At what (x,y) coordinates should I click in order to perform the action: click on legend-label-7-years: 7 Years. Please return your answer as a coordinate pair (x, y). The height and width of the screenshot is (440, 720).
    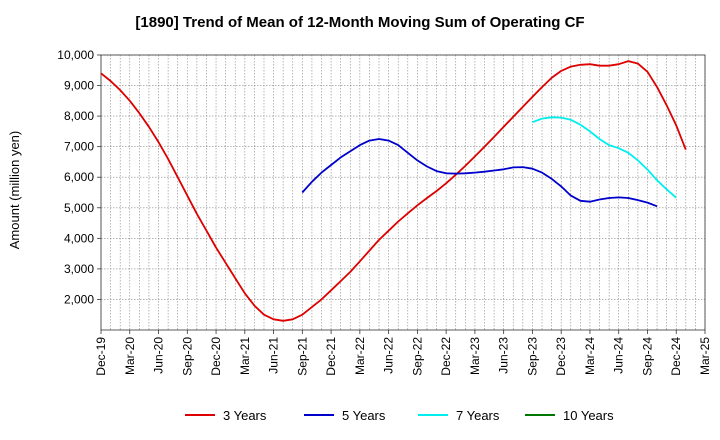
    Looking at the image, I should click on (478, 415).